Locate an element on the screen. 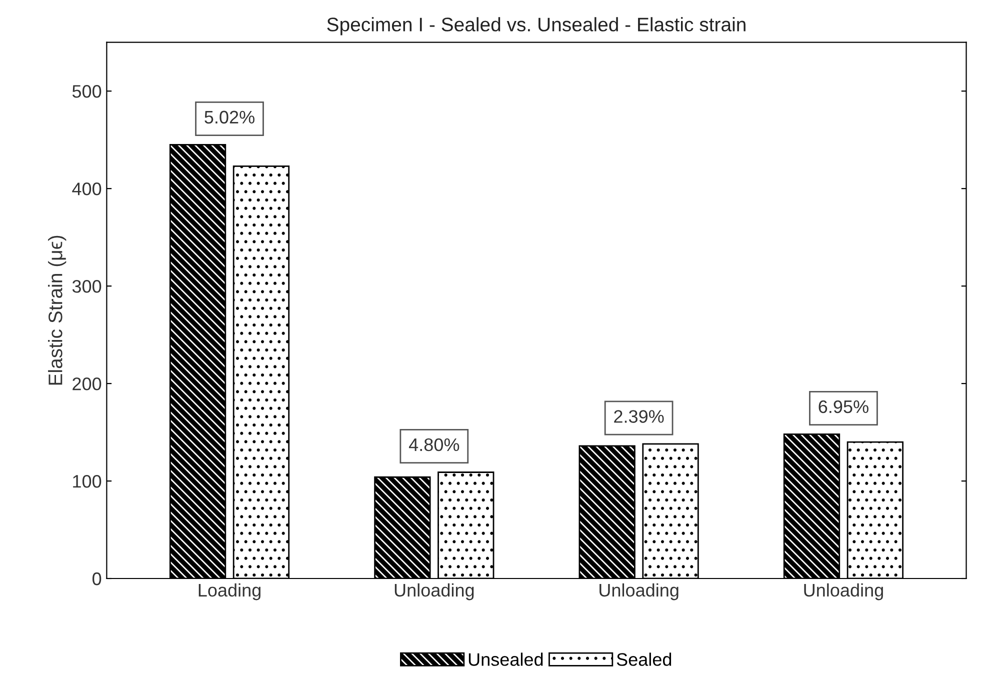 The width and height of the screenshot is (988, 683). x-tick-label: Loading is located at coordinates (229, 591).